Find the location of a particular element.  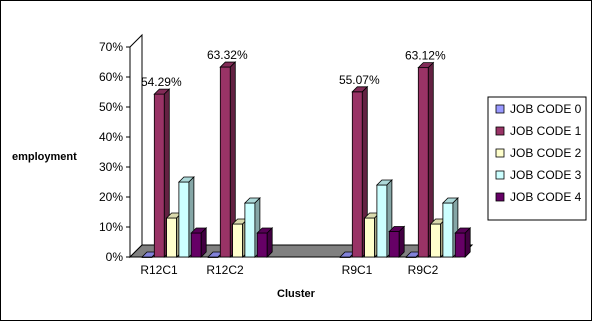

data-label: 55.07% is located at coordinates (359, 80).